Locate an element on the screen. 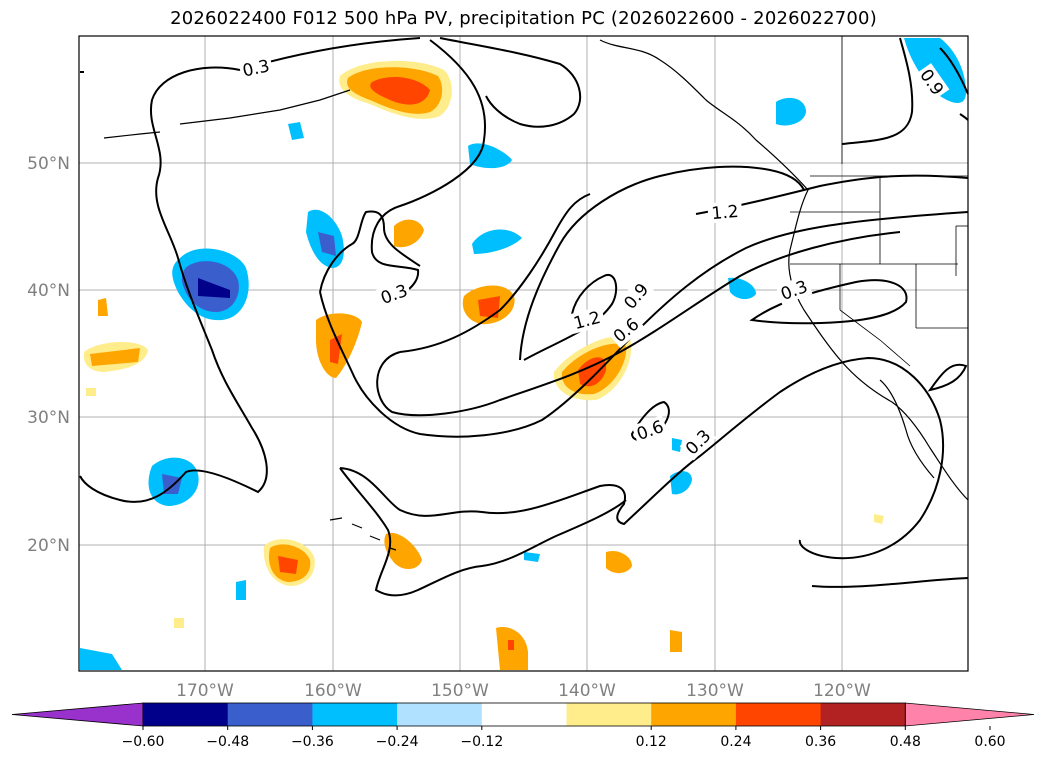 The height and width of the screenshot is (765, 1047). colorbar-tick-label: −0.36 is located at coordinates (312, 742).